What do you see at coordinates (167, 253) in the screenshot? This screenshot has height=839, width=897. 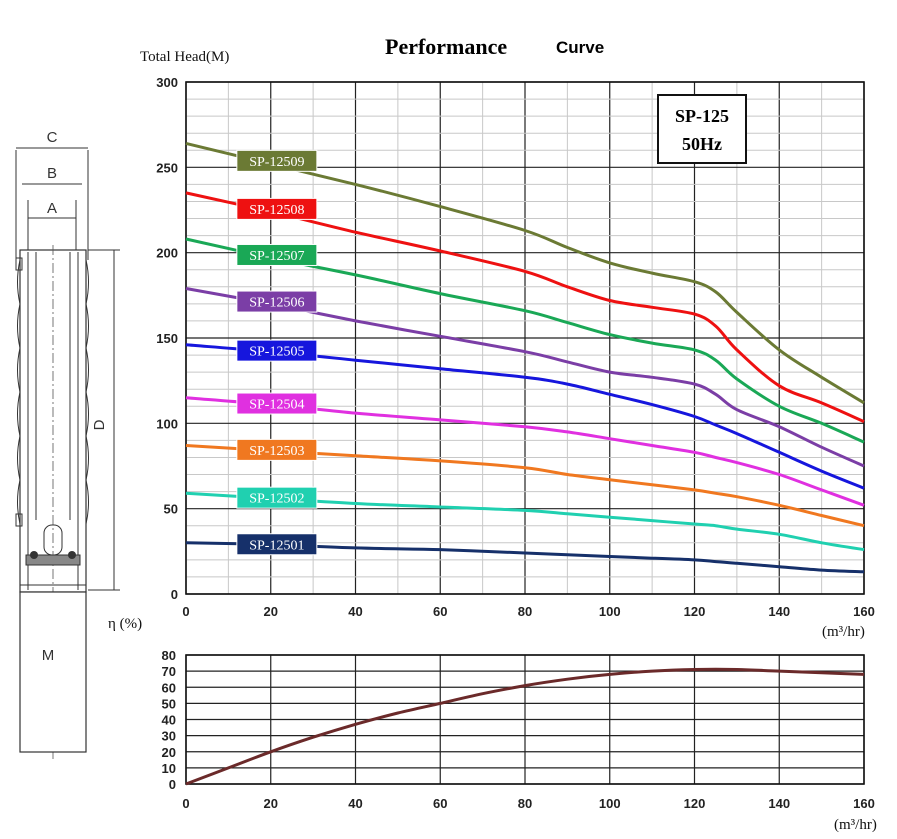 I see `head-y-tick-label: 200` at bounding box center [167, 253].